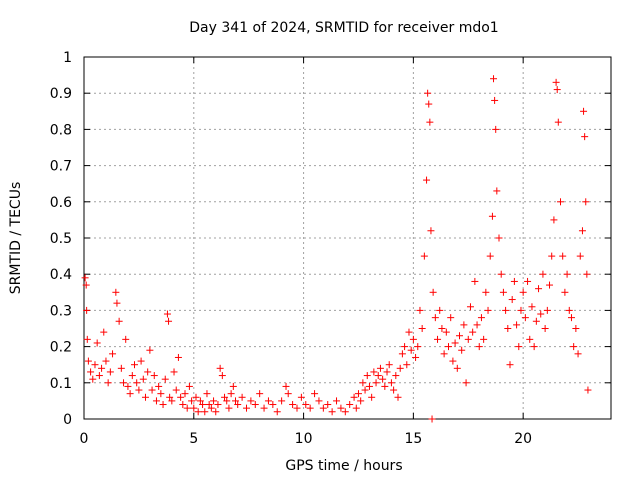 This screenshot has width=640, height=480. I want to click on y-tick-label: 0.7, so click(61, 167).